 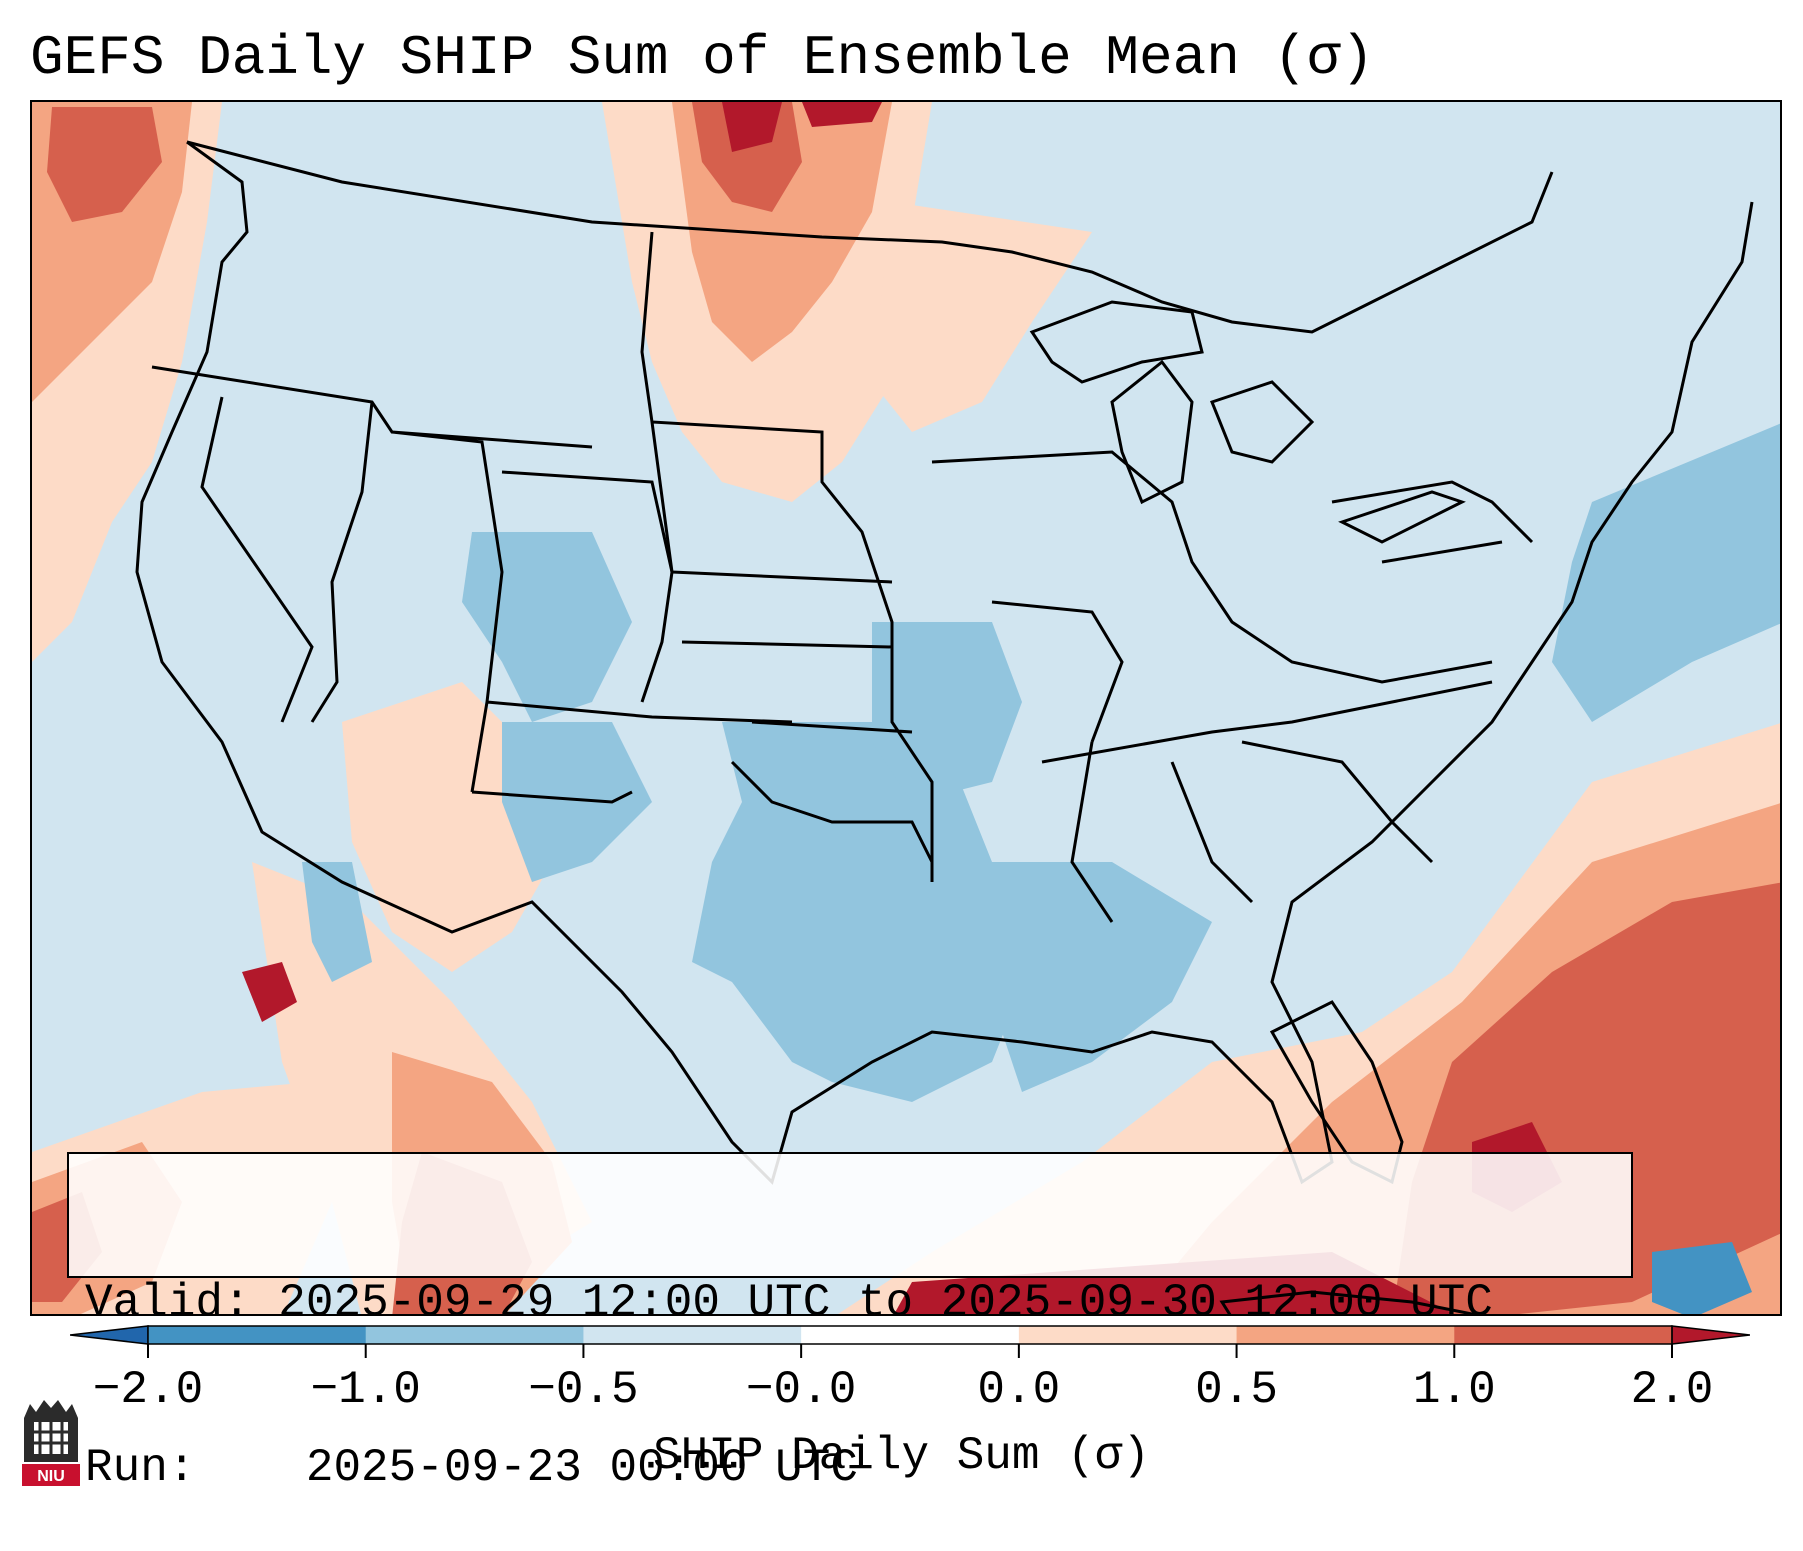 I want to click on colorbar-tick-label: −0.5, so click(x=583, y=1390).